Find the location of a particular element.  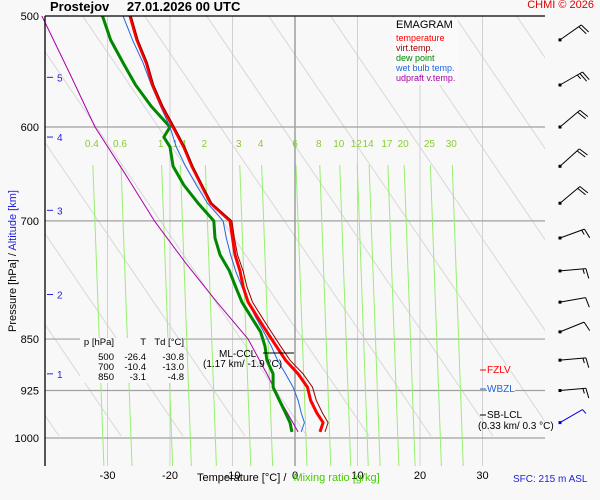

mixing-ratio-label: 2 is located at coordinates (205, 144).